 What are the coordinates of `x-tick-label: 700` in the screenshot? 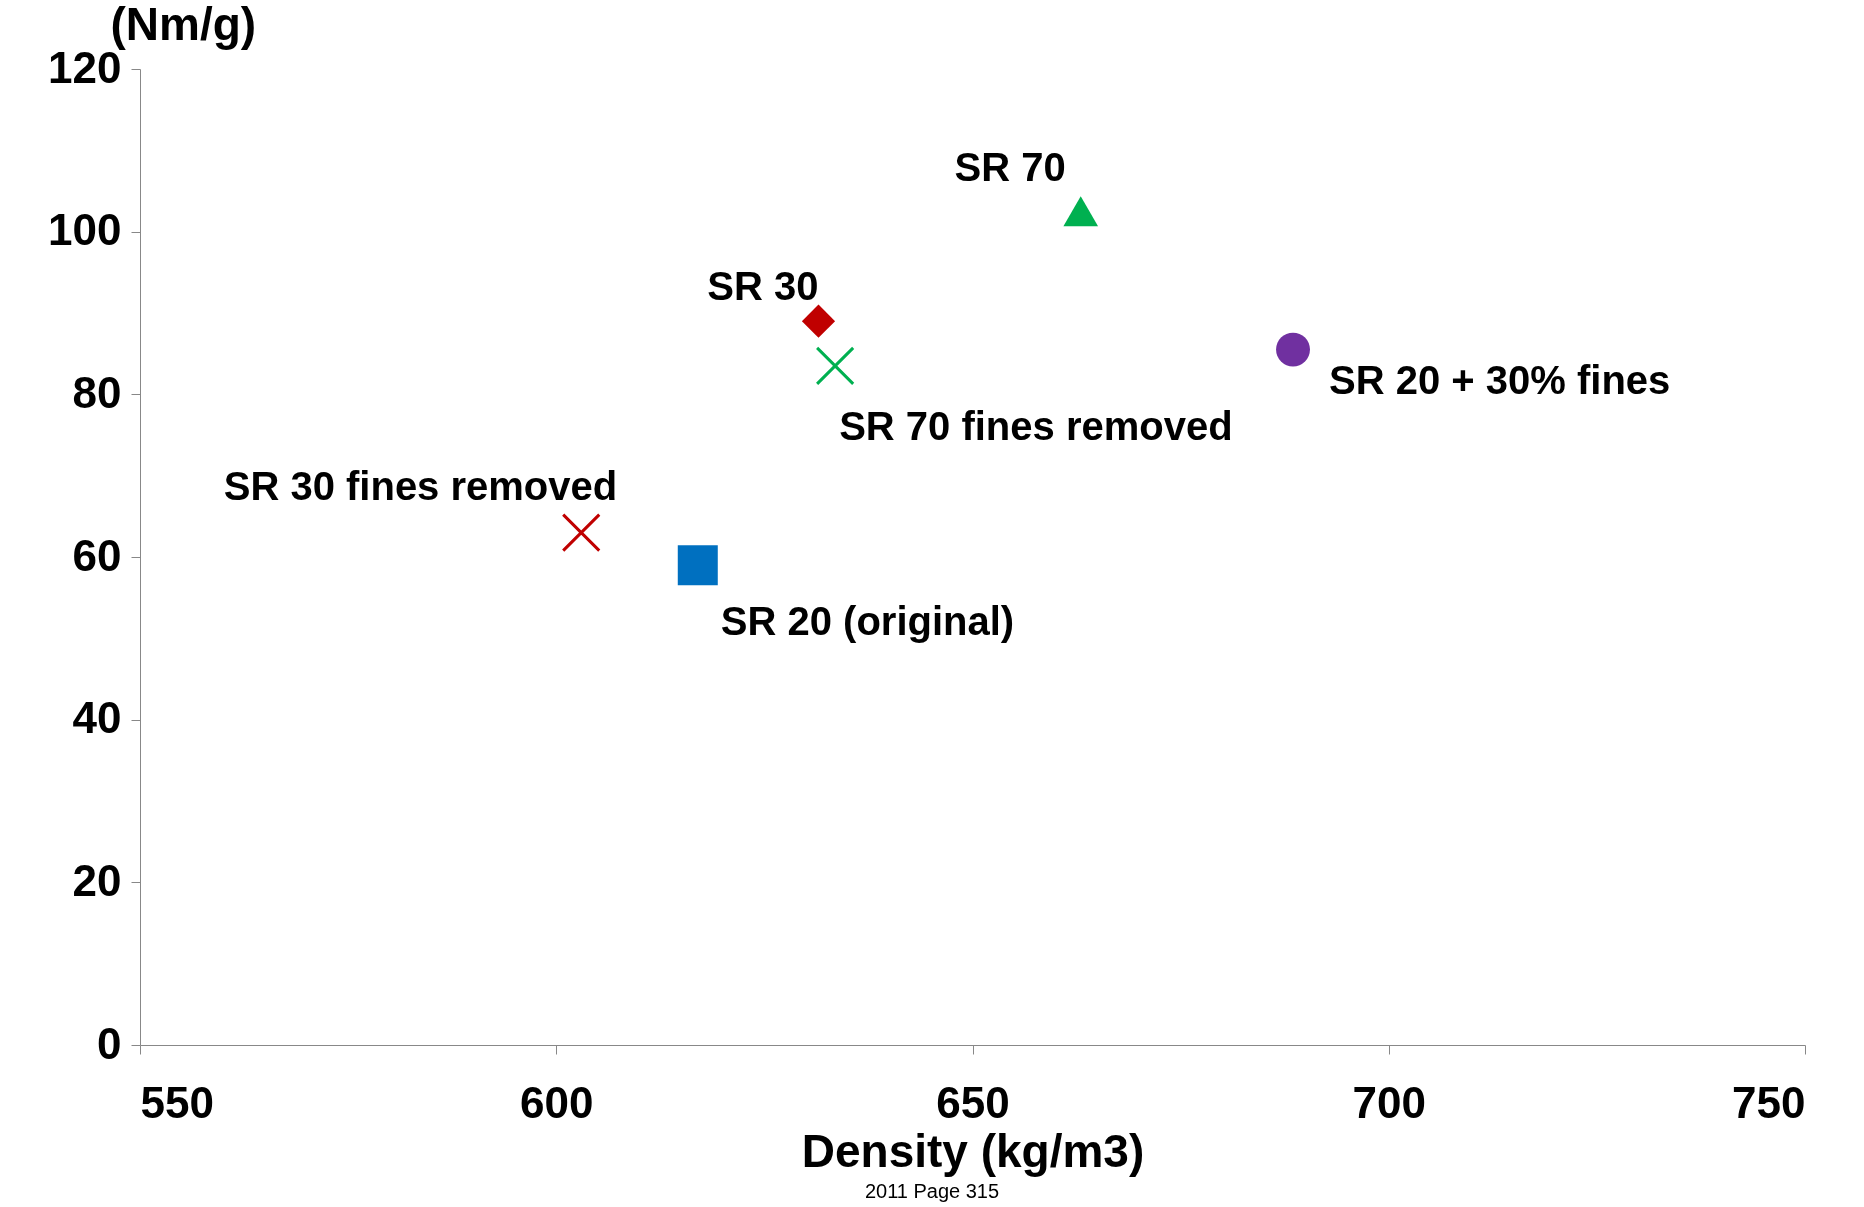 It's located at (1389, 1102).